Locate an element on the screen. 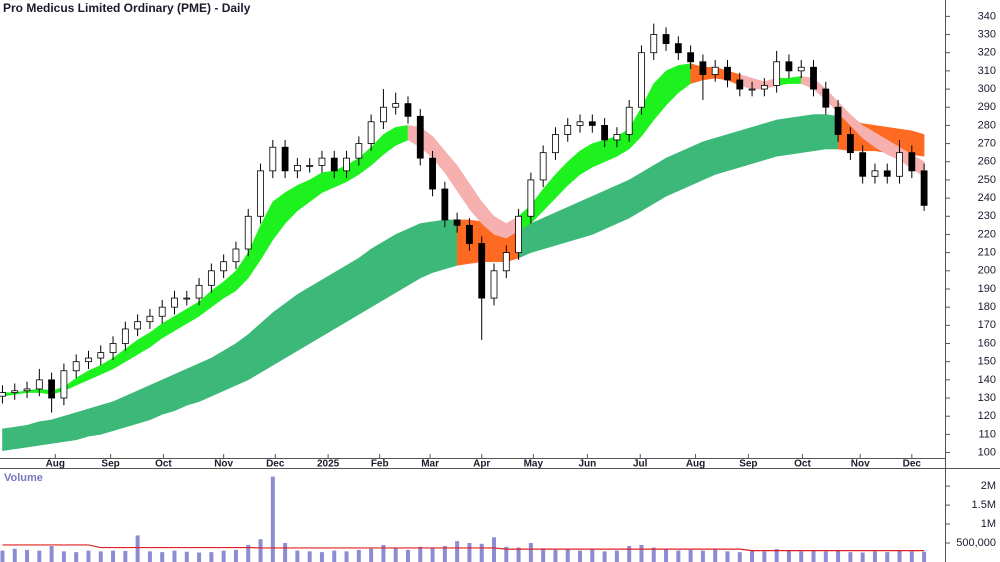 The height and width of the screenshot is (562, 1000). x-tick-label: May is located at coordinates (534, 464).